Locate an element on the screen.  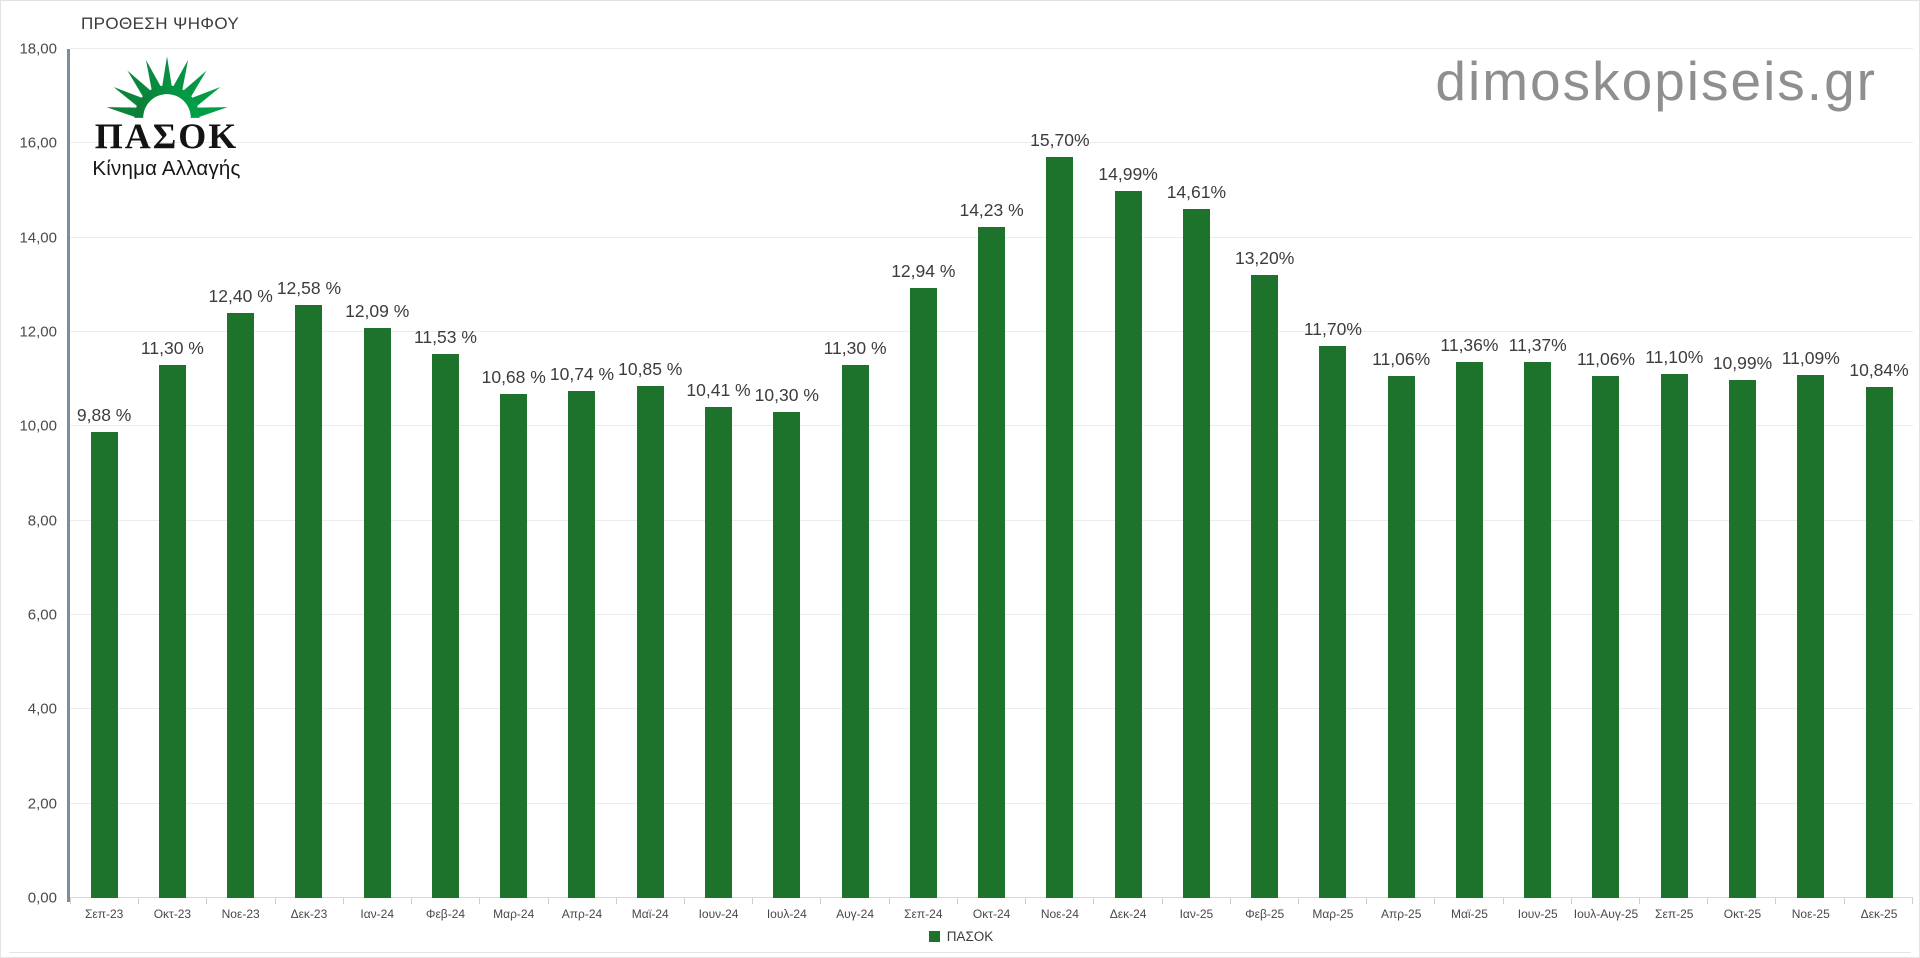
y-tick-label: 2,00 is located at coordinates (42, 804).